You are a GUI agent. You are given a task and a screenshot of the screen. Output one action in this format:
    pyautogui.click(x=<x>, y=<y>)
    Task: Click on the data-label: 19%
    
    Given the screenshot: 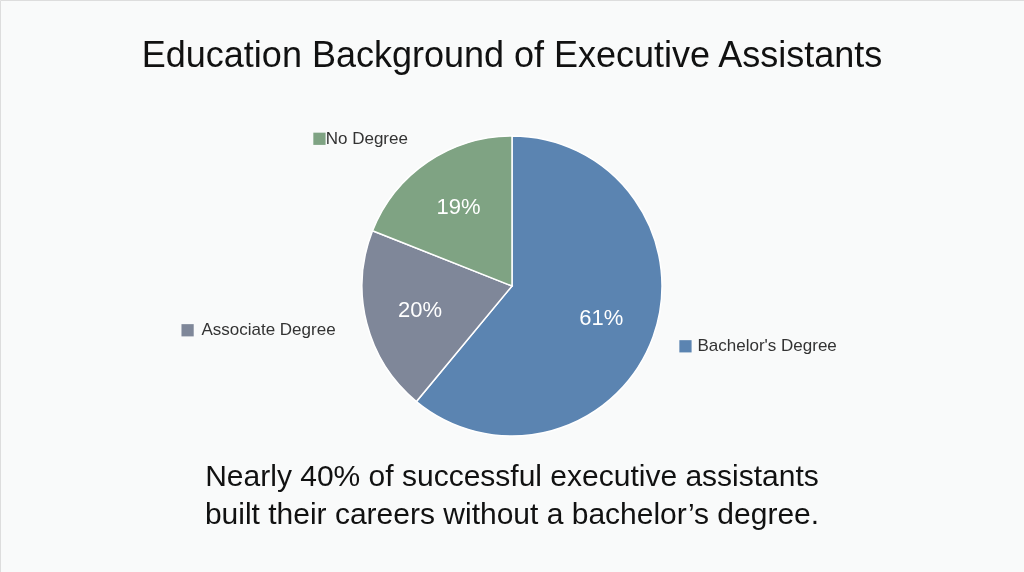 What is the action you would take?
    pyautogui.click(x=458, y=207)
    